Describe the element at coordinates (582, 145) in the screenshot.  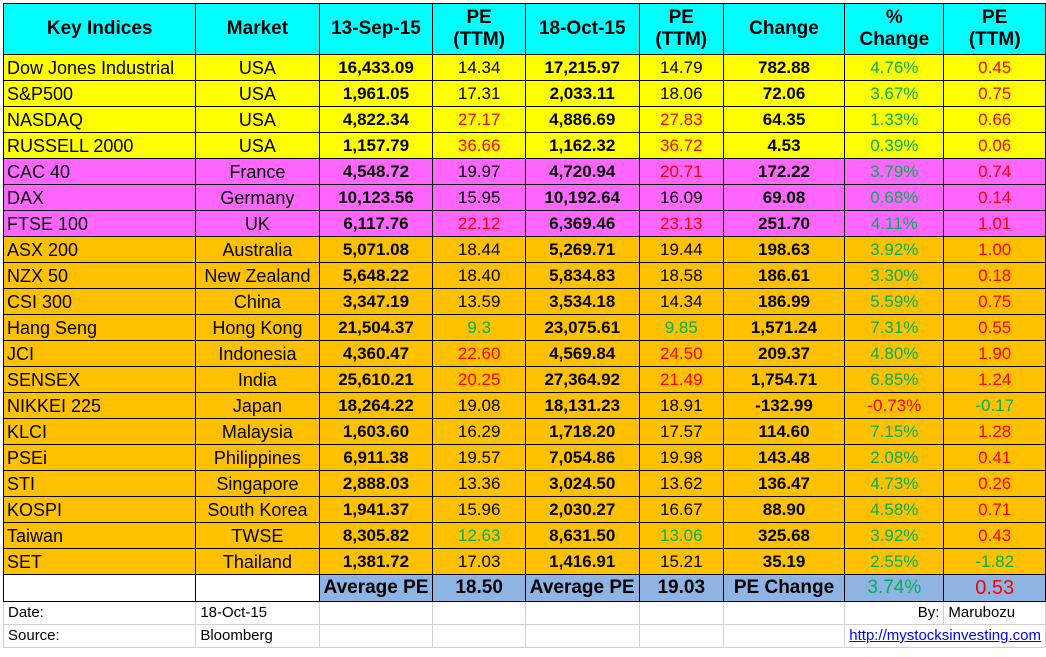
I see `value-18-oct: 1,162.32` at that location.